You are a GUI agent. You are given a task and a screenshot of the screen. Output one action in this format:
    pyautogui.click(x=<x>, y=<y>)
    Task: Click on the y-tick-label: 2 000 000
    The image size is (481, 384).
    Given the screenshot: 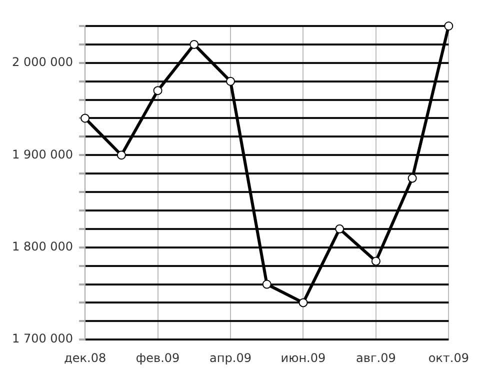 What is the action you would take?
    pyautogui.click(x=43, y=62)
    